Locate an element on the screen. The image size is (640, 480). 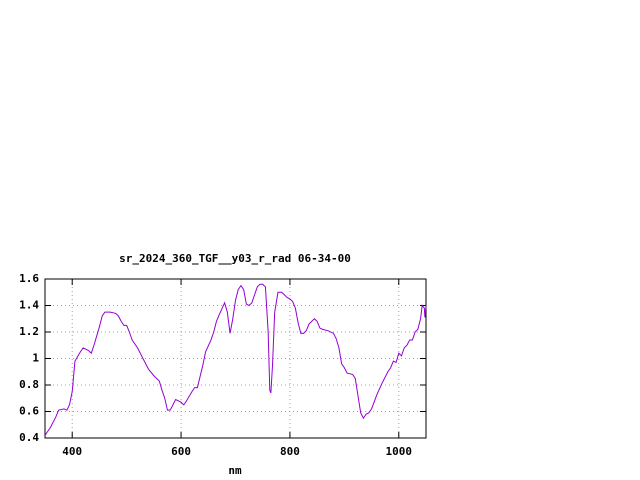
y-tick-label: 1 is located at coordinates (35, 358).